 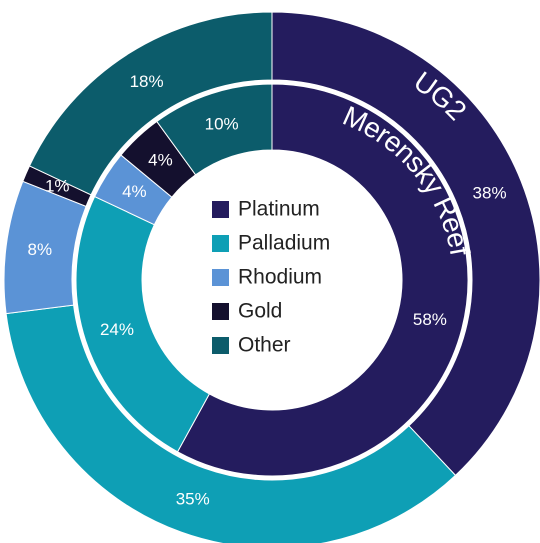 What do you see at coordinates (222, 123) in the screenshot?
I see `data-label: 10%` at bounding box center [222, 123].